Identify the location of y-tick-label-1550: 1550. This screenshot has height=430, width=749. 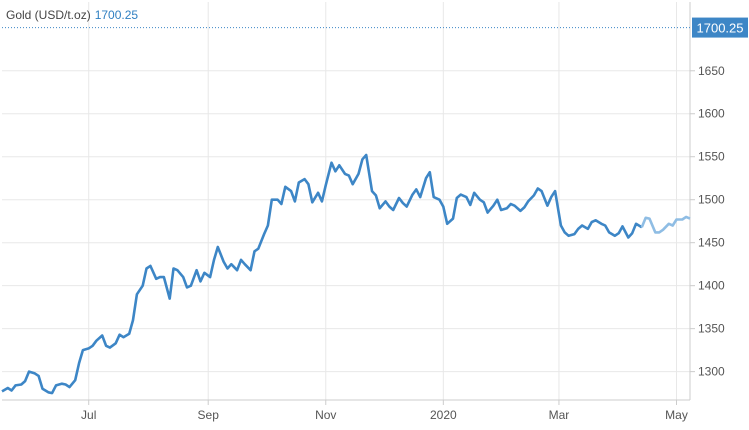
(711, 157).